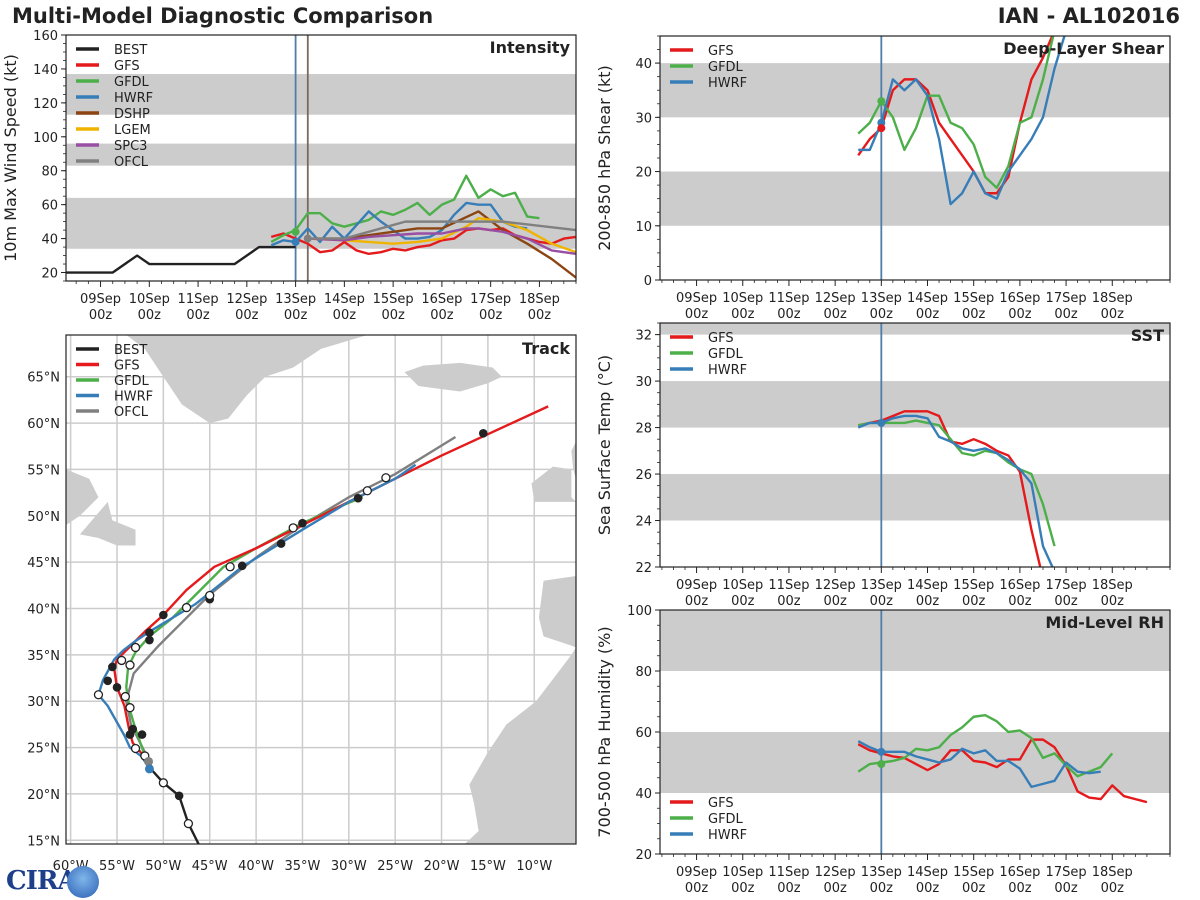  Describe the element at coordinates (726, 67) in the screenshot. I see `legend-label-gfdl: GFDL` at that location.